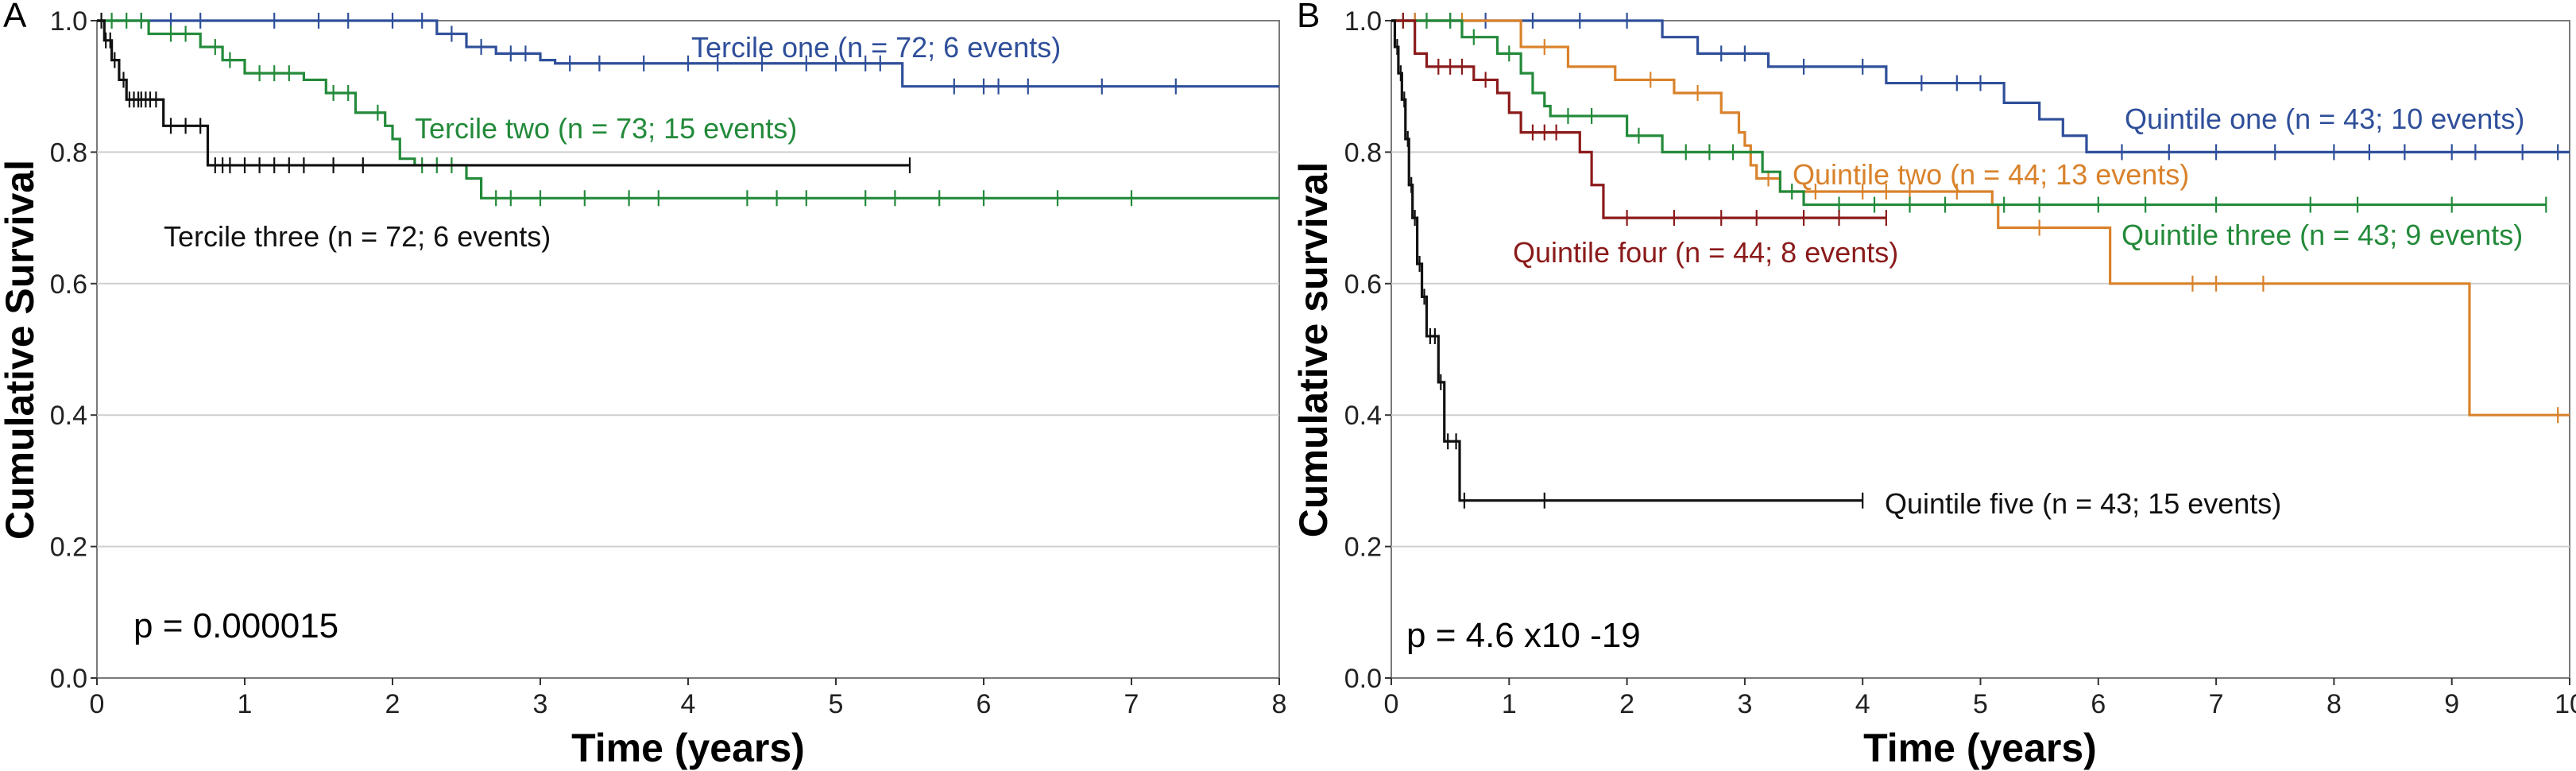 Image resolution: width=2576 pixels, height=771 pixels. What do you see at coordinates (2566, 704) in the screenshot?
I see `panel-b-x-tick-label: 10` at bounding box center [2566, 704].